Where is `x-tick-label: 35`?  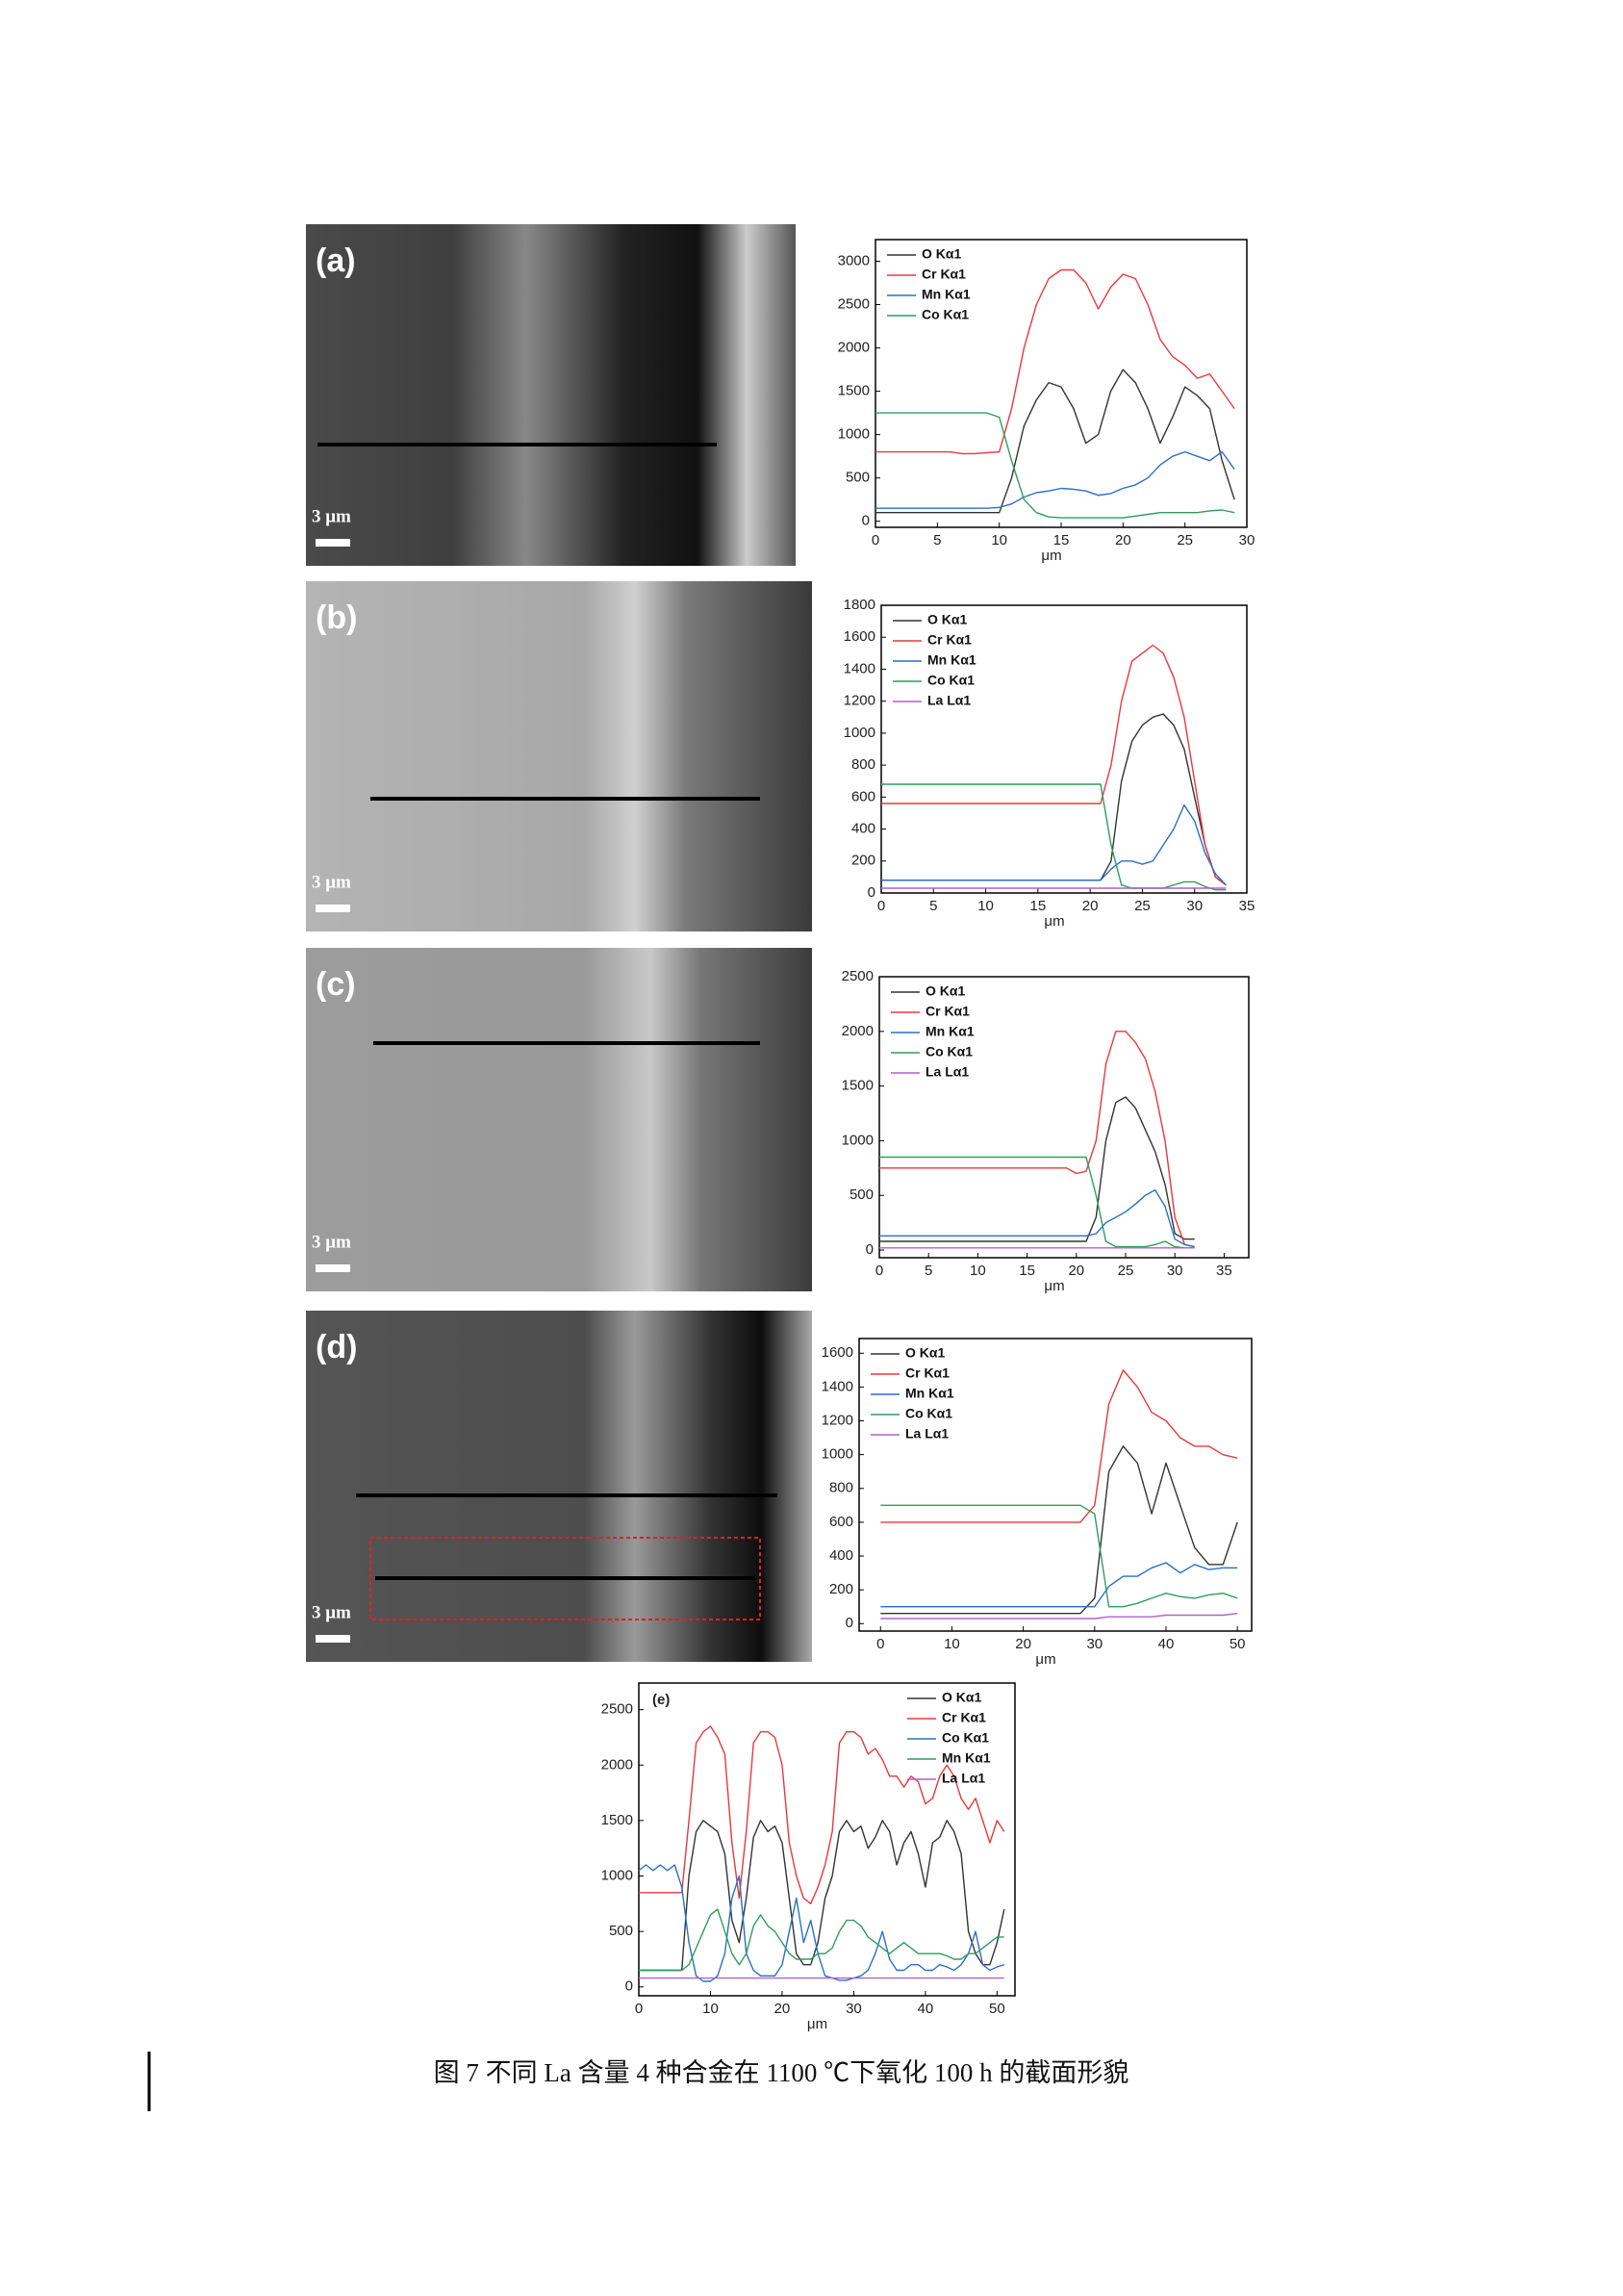 x-tick-label: 35 is located at coordinates (1247, 906).